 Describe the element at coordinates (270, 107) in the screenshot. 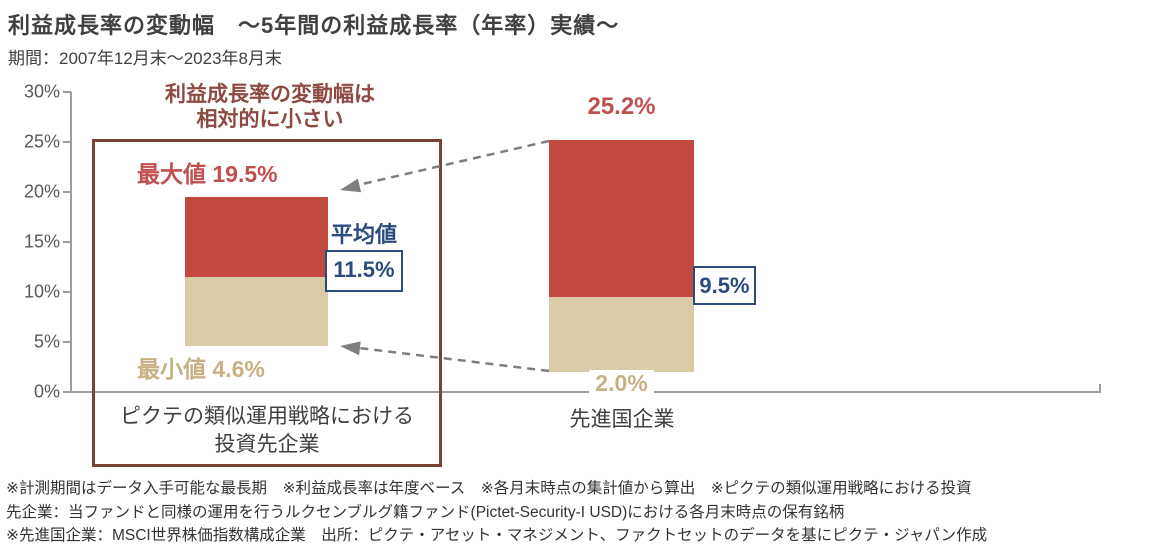

I see `annotation-note: 利益成長率の変動幅は 相対的に小さい` at that location.